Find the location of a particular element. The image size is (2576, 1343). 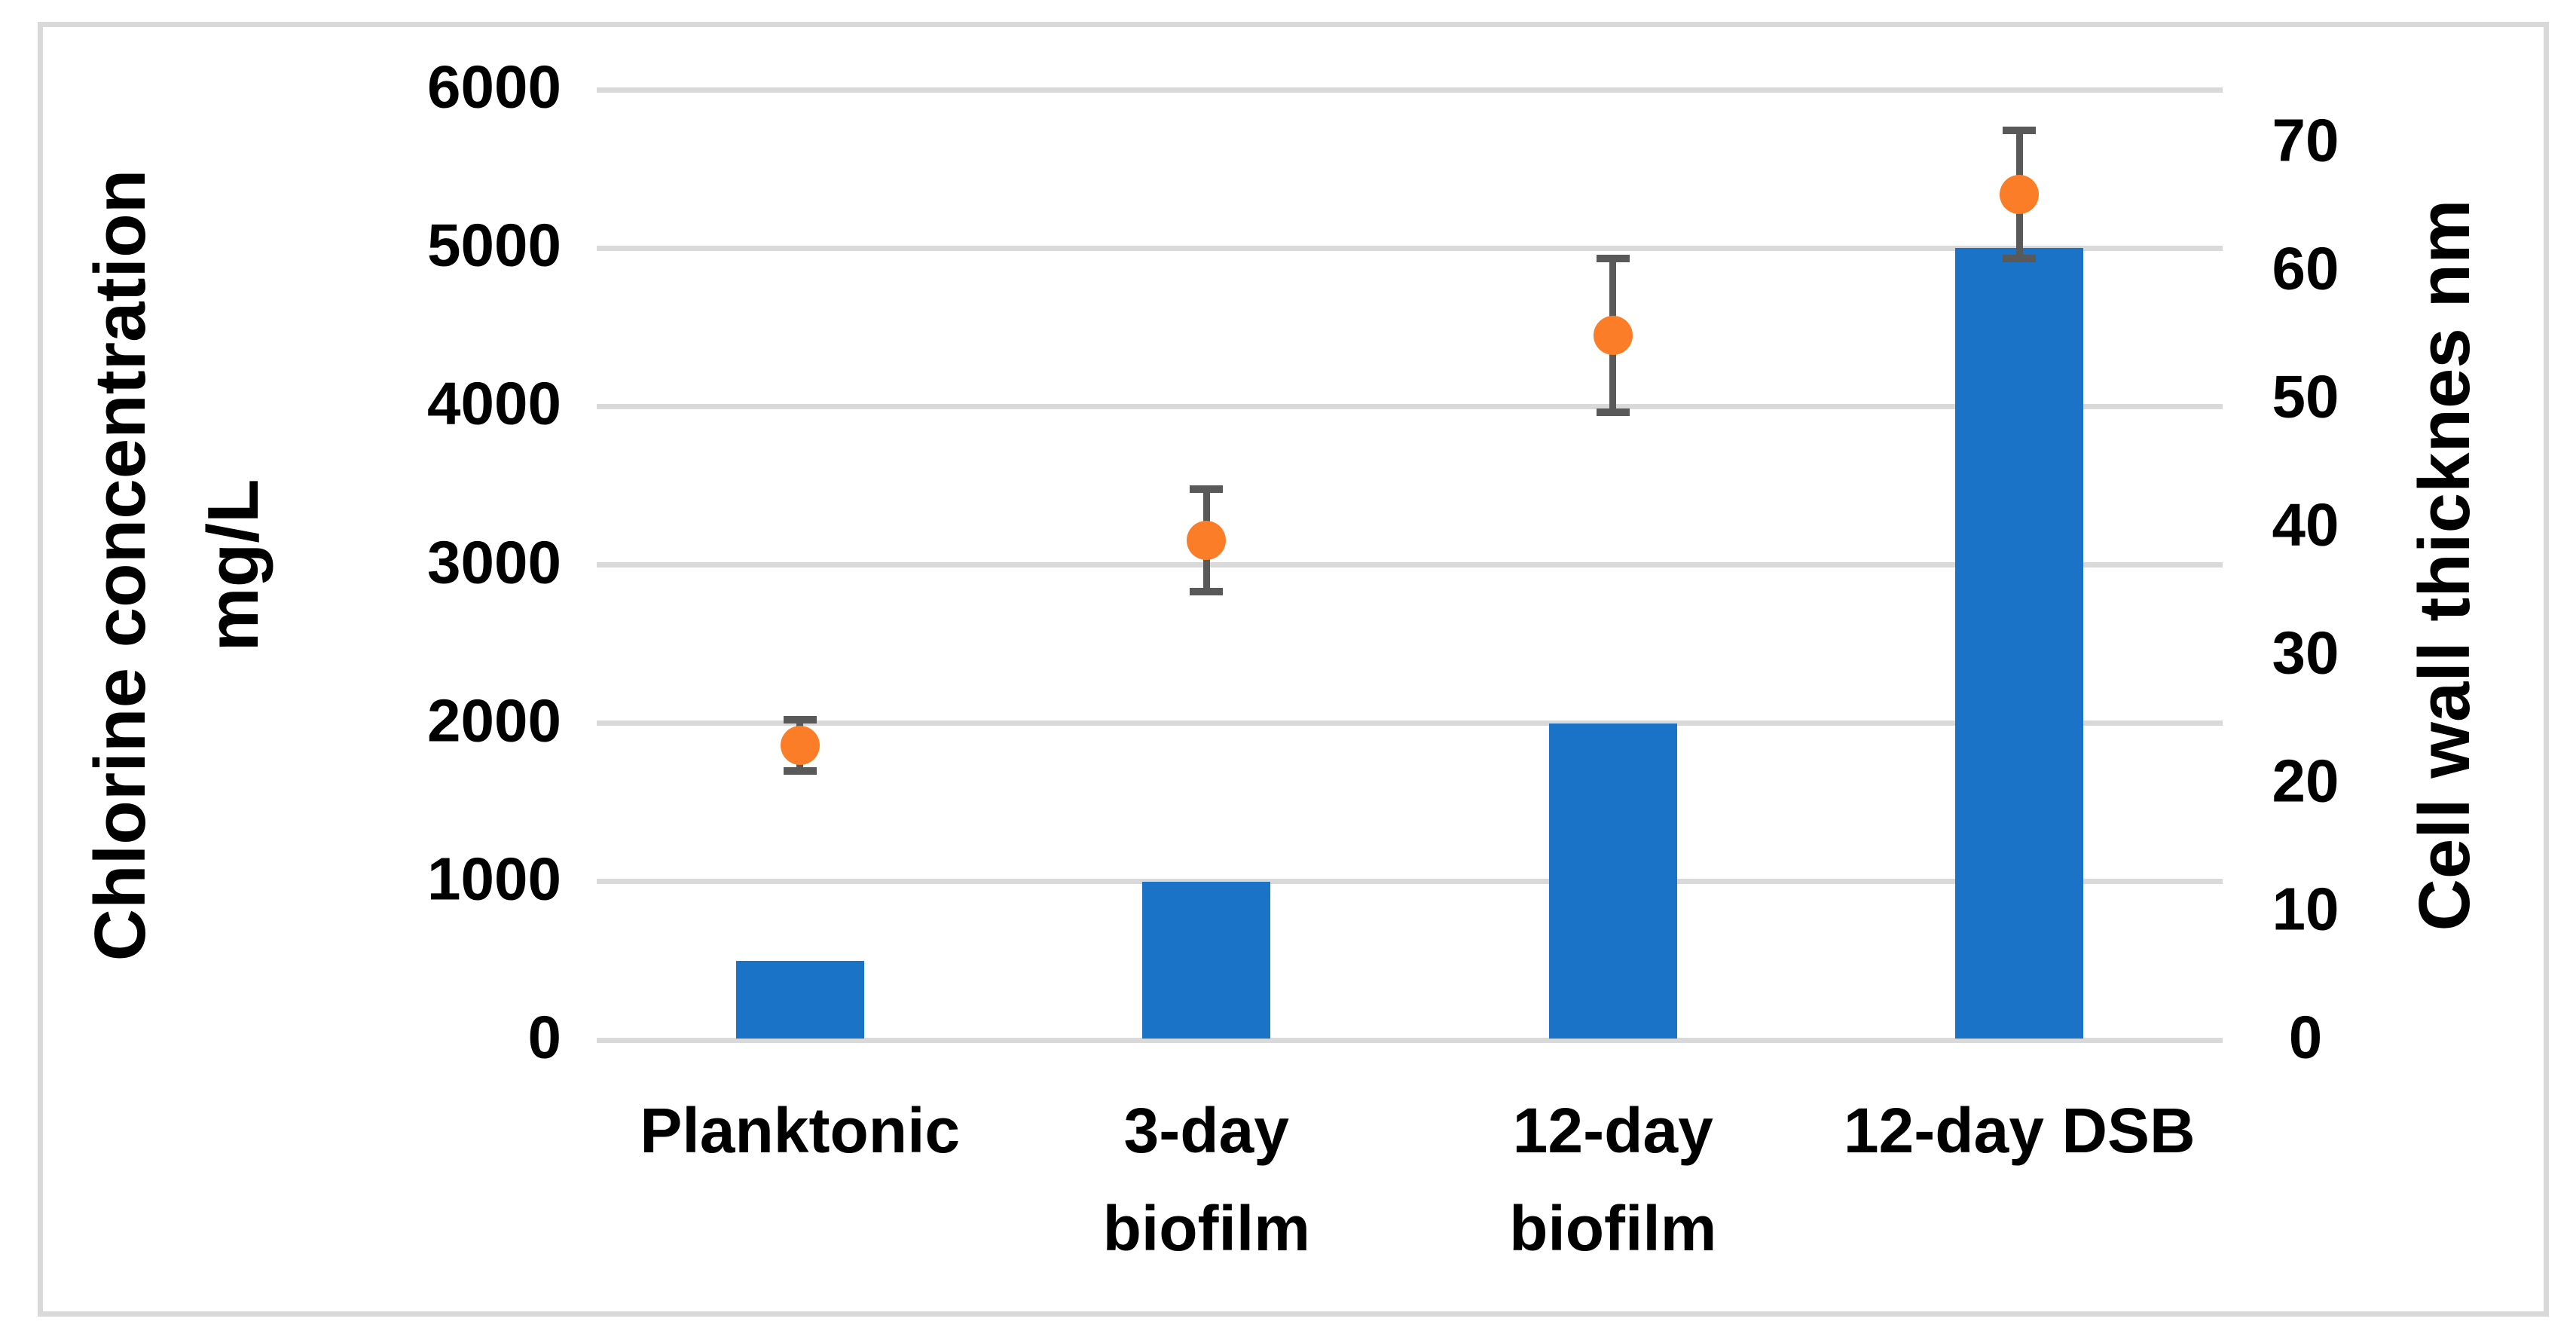

right-axis-tick-60: 60 is located at coordinates (2305, 268).